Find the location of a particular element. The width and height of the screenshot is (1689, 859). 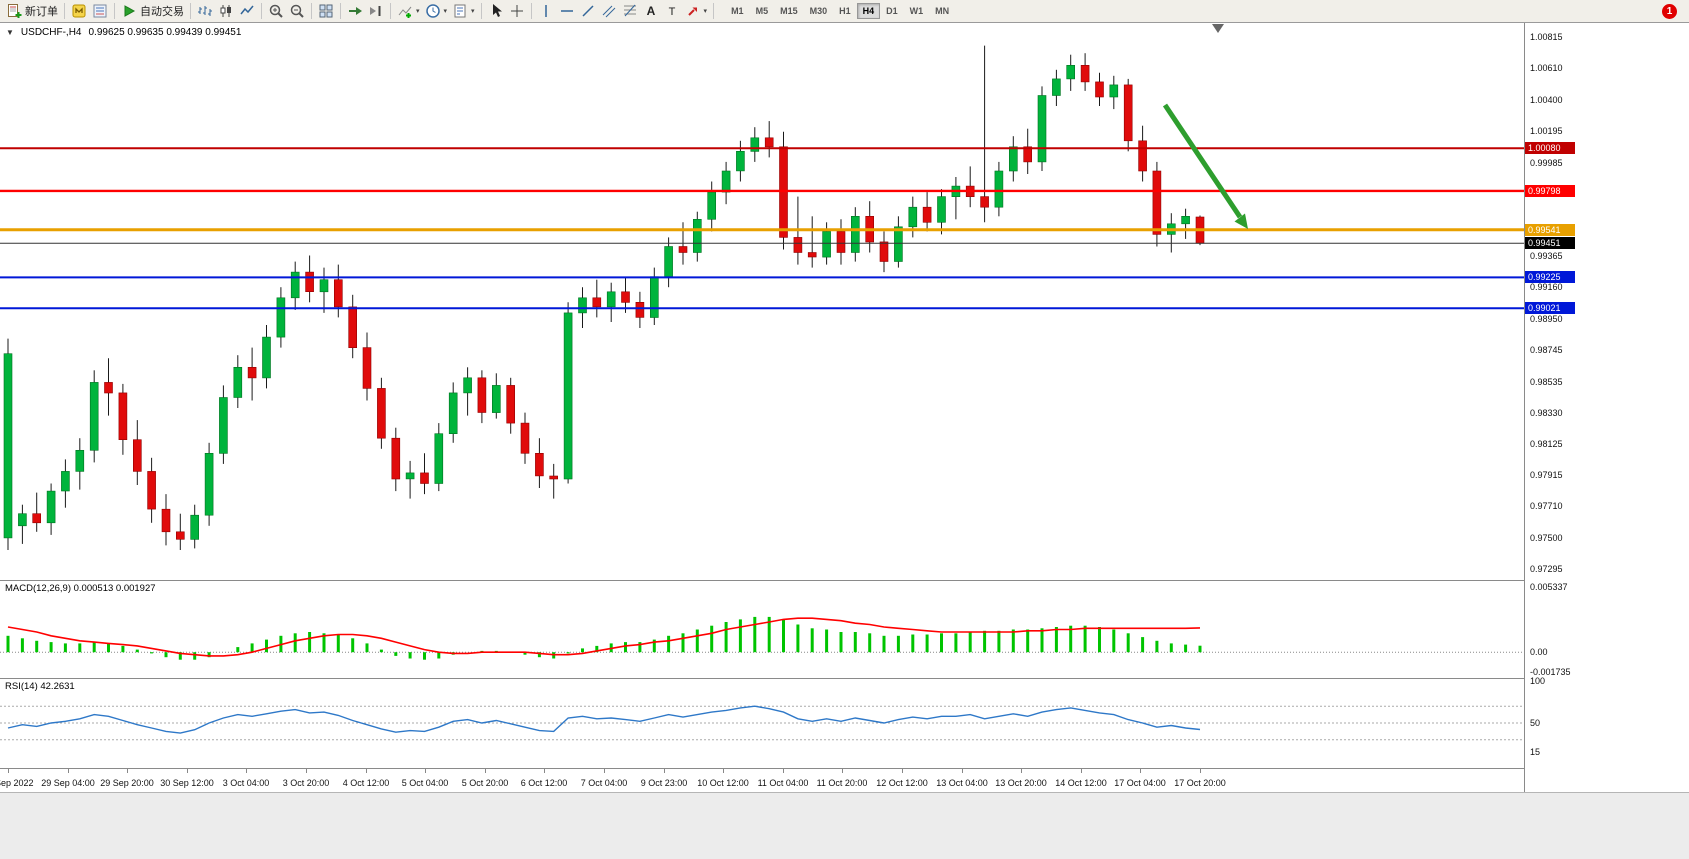

time-axis-label: 30 Sep 12:00 is located at coordinates (187, 783).